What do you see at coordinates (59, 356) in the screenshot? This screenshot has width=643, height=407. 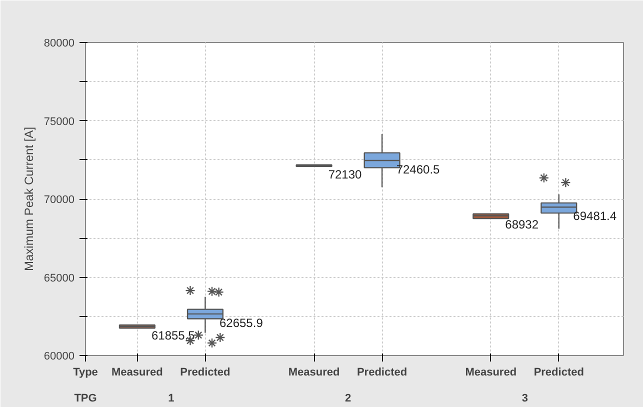 I see `y-tick-label: 60000` at bounding box center [59, 356].